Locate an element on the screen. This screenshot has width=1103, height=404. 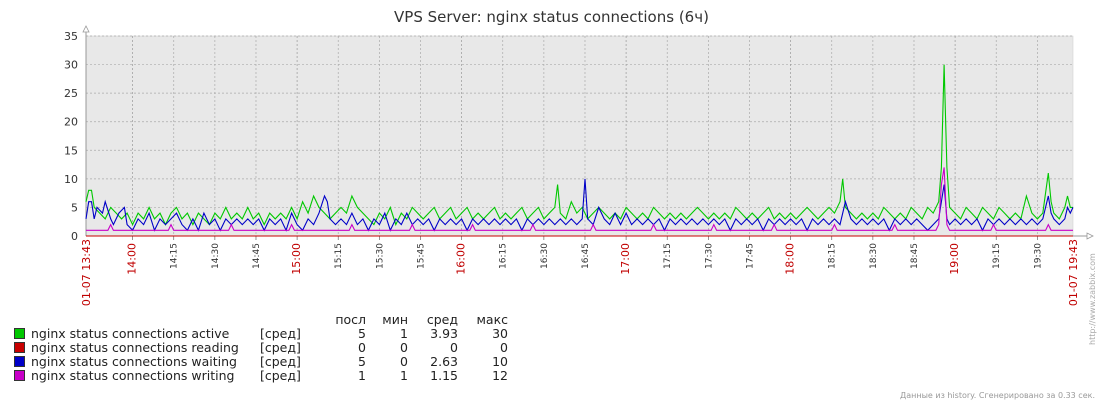
x-tick-label: 18:45 is located at coordinates (915, 256).